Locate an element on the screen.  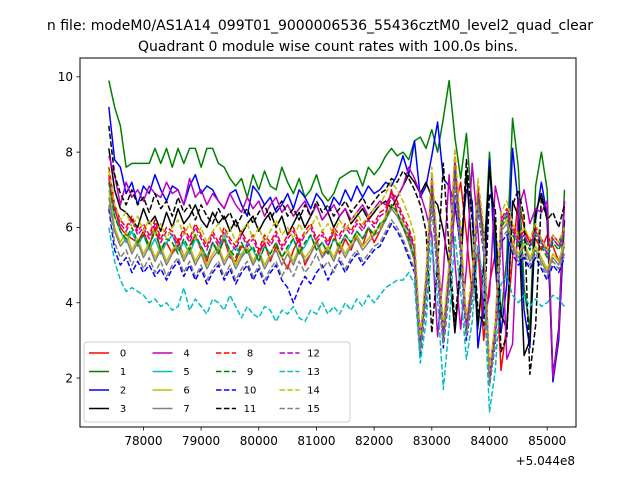
legend-label-4: 4 is located at coordinates (186, 354).